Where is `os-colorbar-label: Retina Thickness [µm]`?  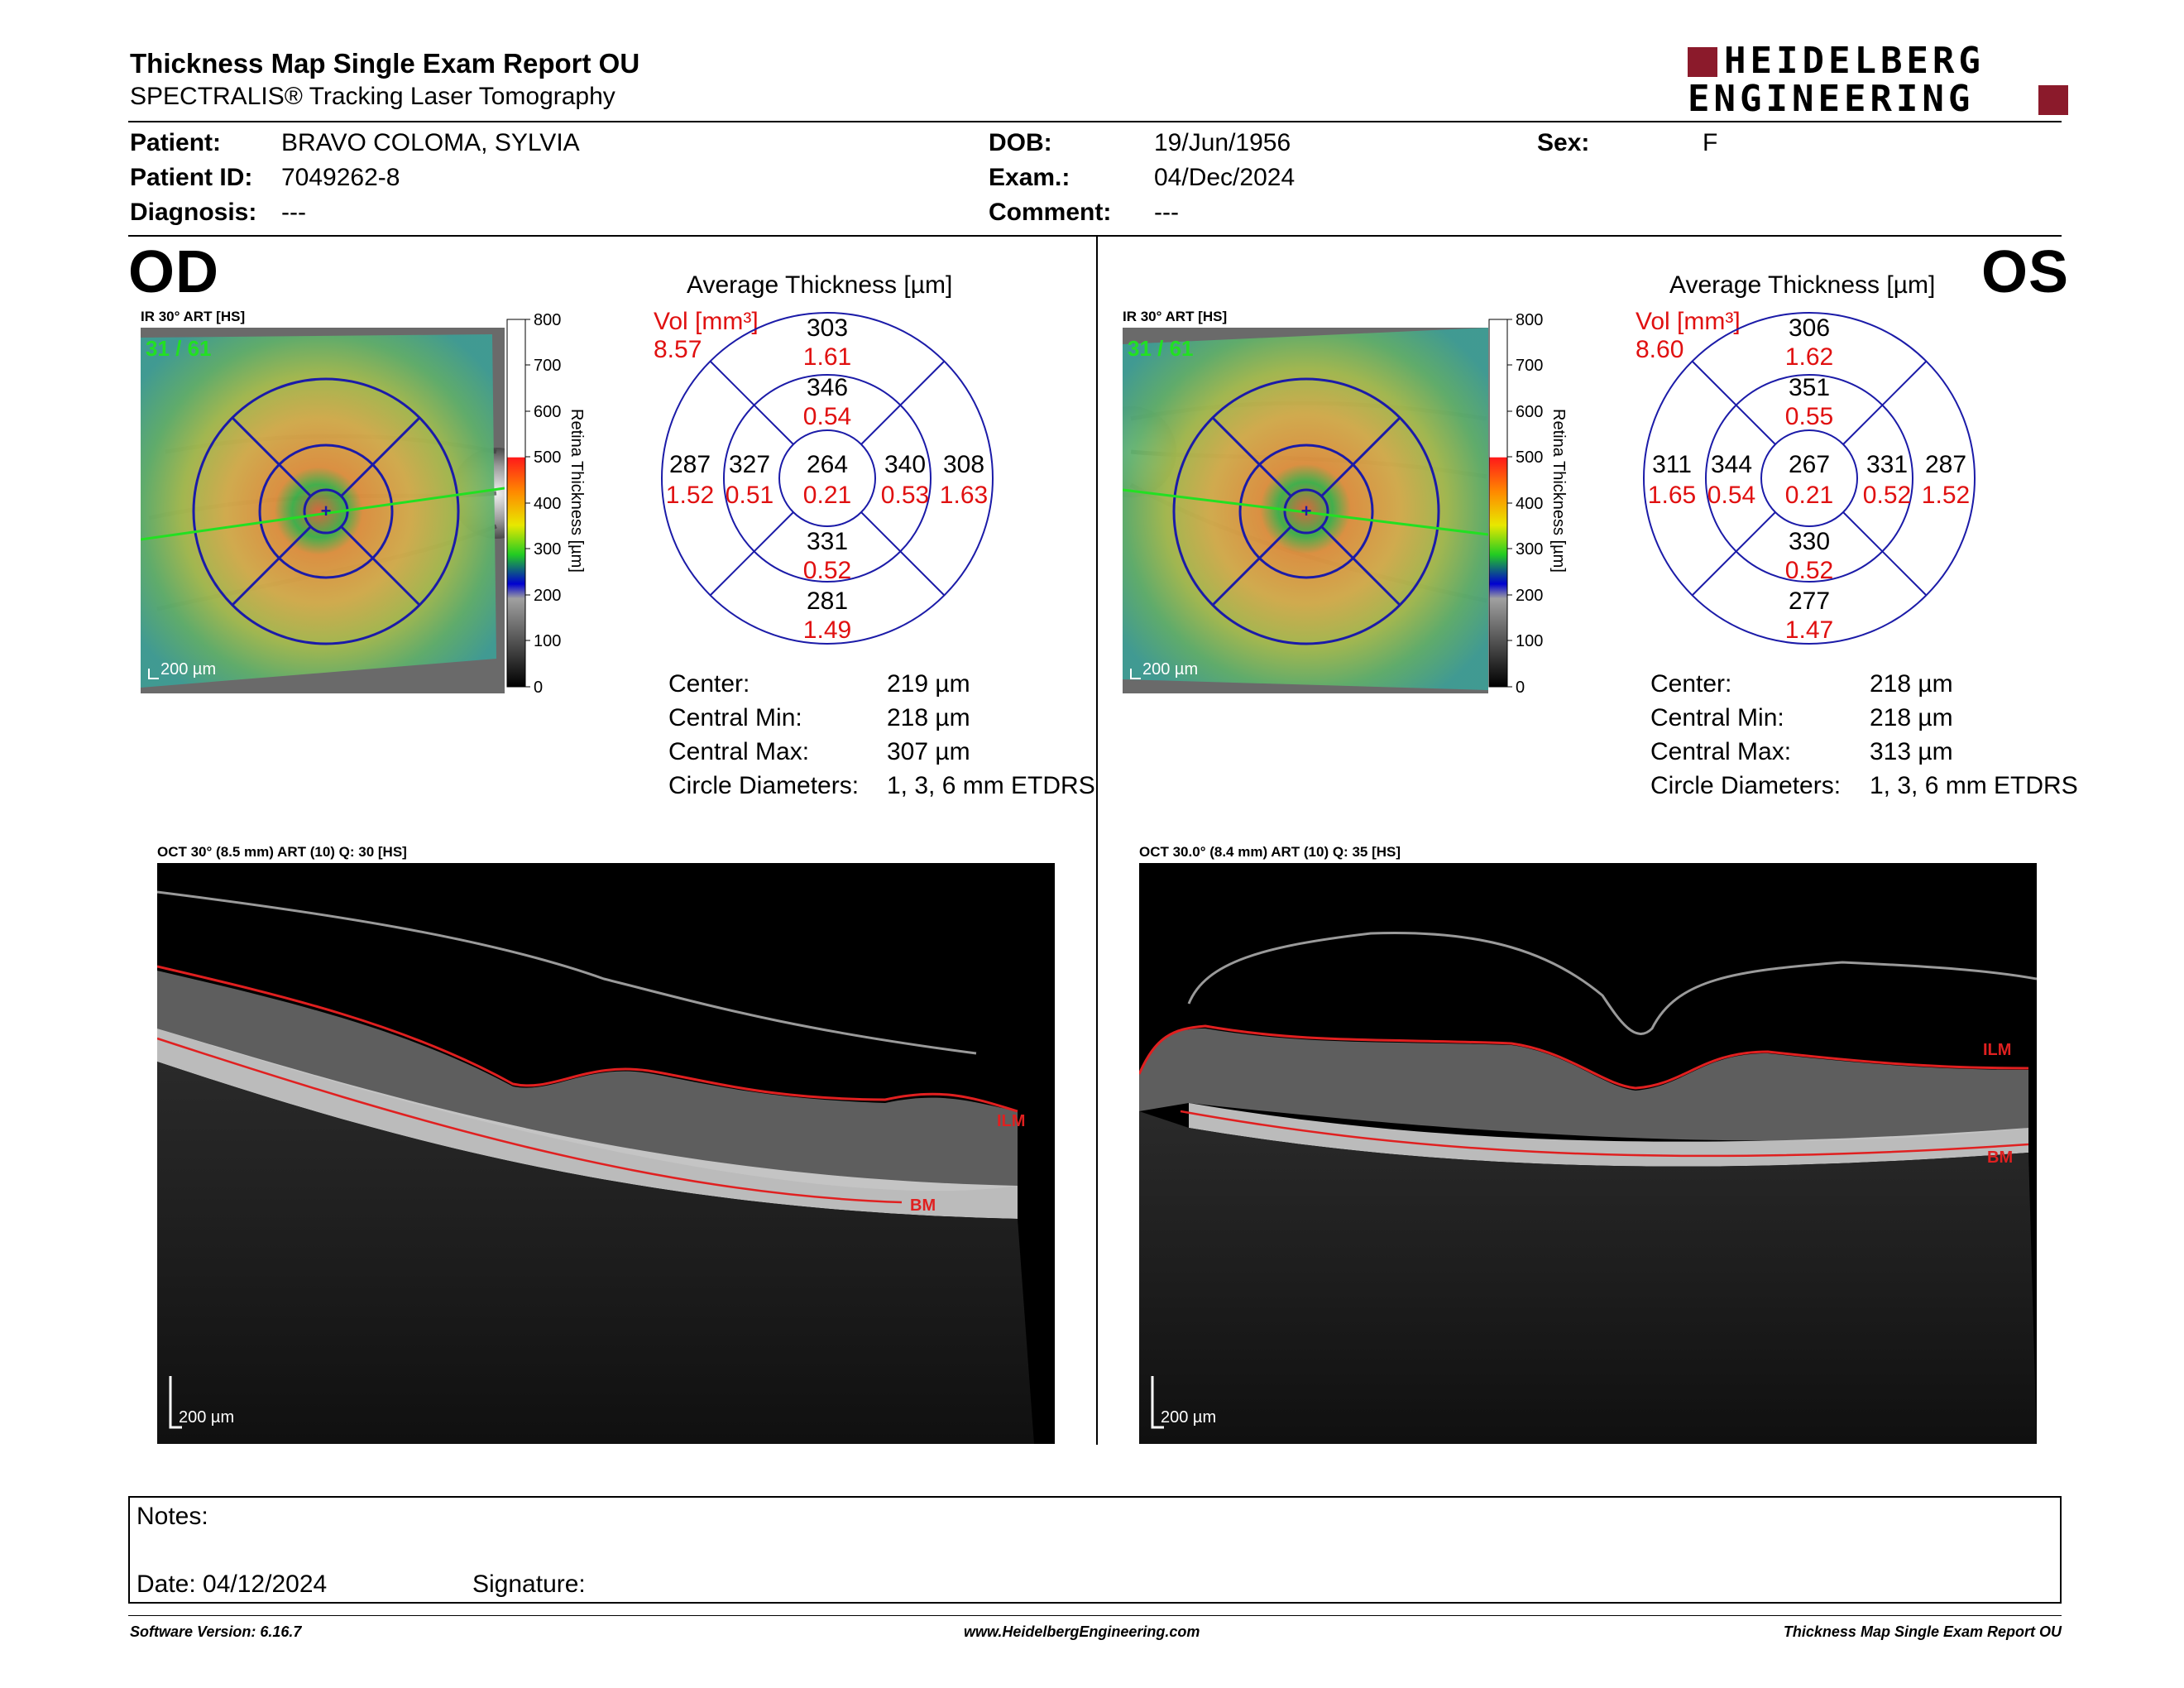
os-colorbar-label: Retina Thickness [µm] is located at coordinates (1558, 491).